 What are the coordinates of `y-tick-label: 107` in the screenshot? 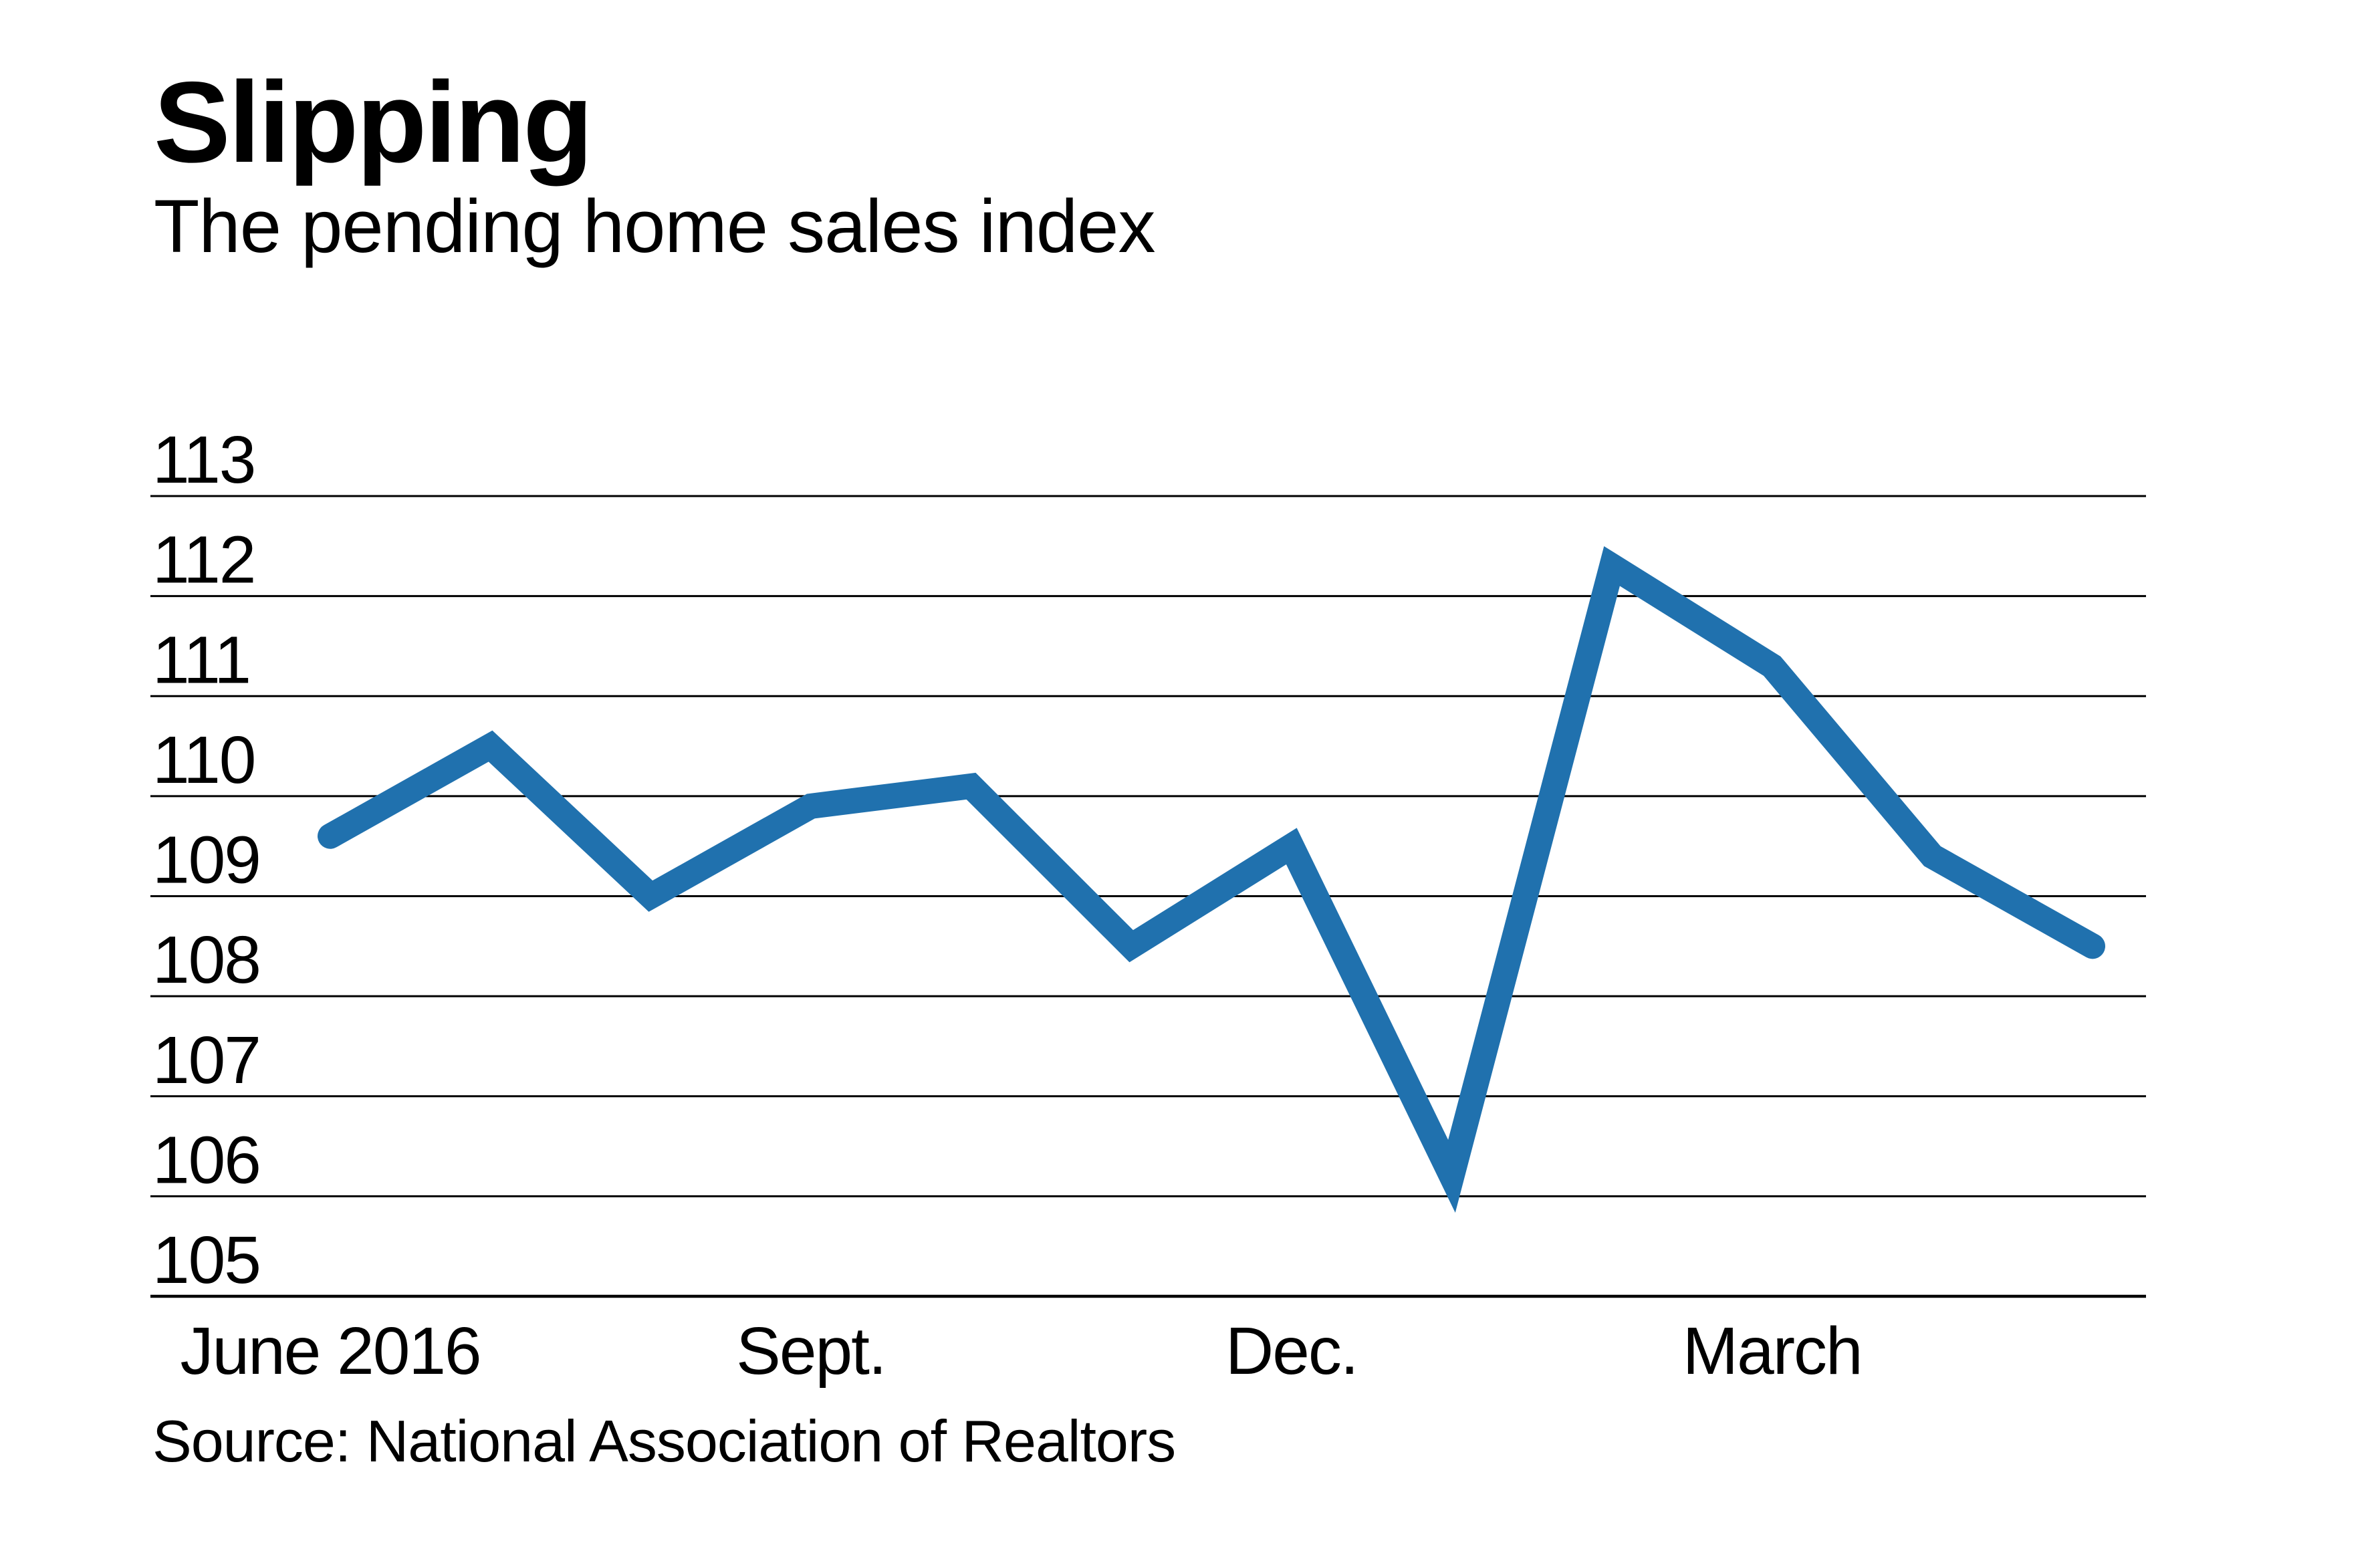 It's located at (206, 1060).